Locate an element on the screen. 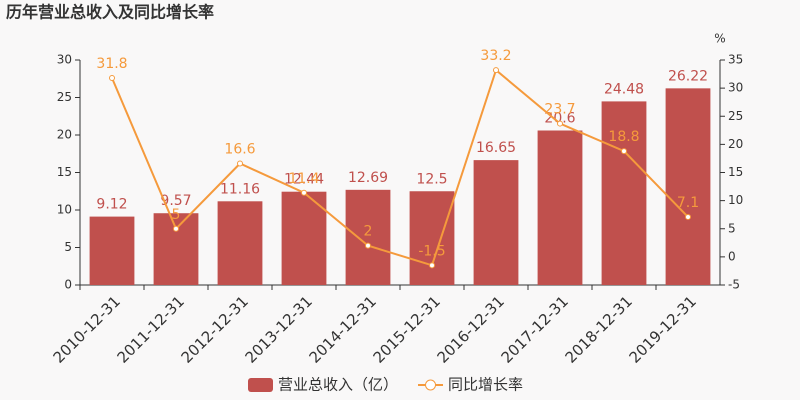 The width and height of the screenshot is (800, 400). y-tick-label: 10 is located at coordinates (64, 210).